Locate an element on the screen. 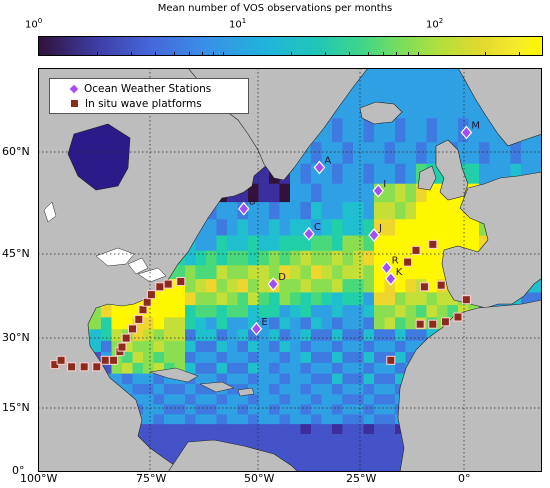 This screenshot has width=550, height=488. ireland is located at coordinates (427, 178).